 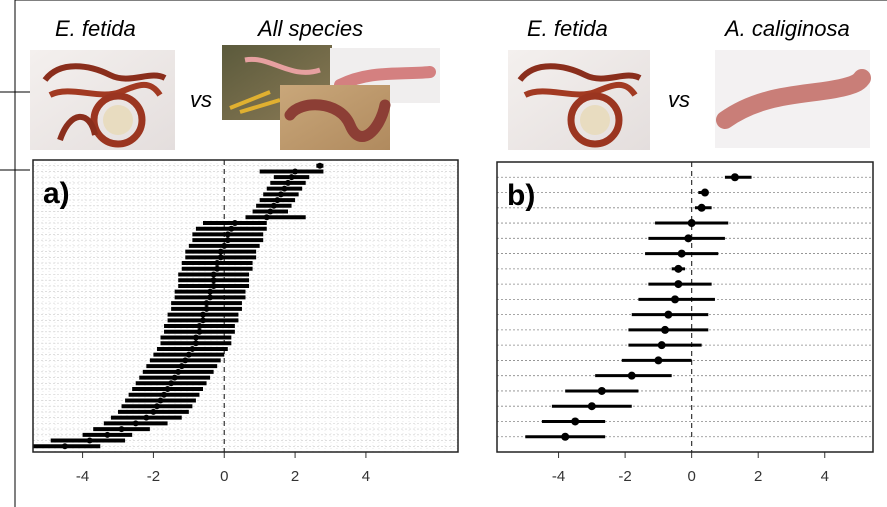 I want to click on panel-label: b), so click(x=521, y=195).